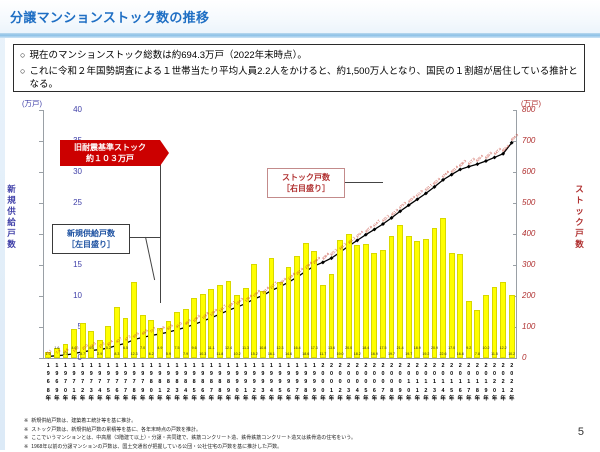 This screenshot has width=600, height=452. Describe the element at coordinates (529, 171) in the screenshot. I see `right-axis-tick: 600` at that location.